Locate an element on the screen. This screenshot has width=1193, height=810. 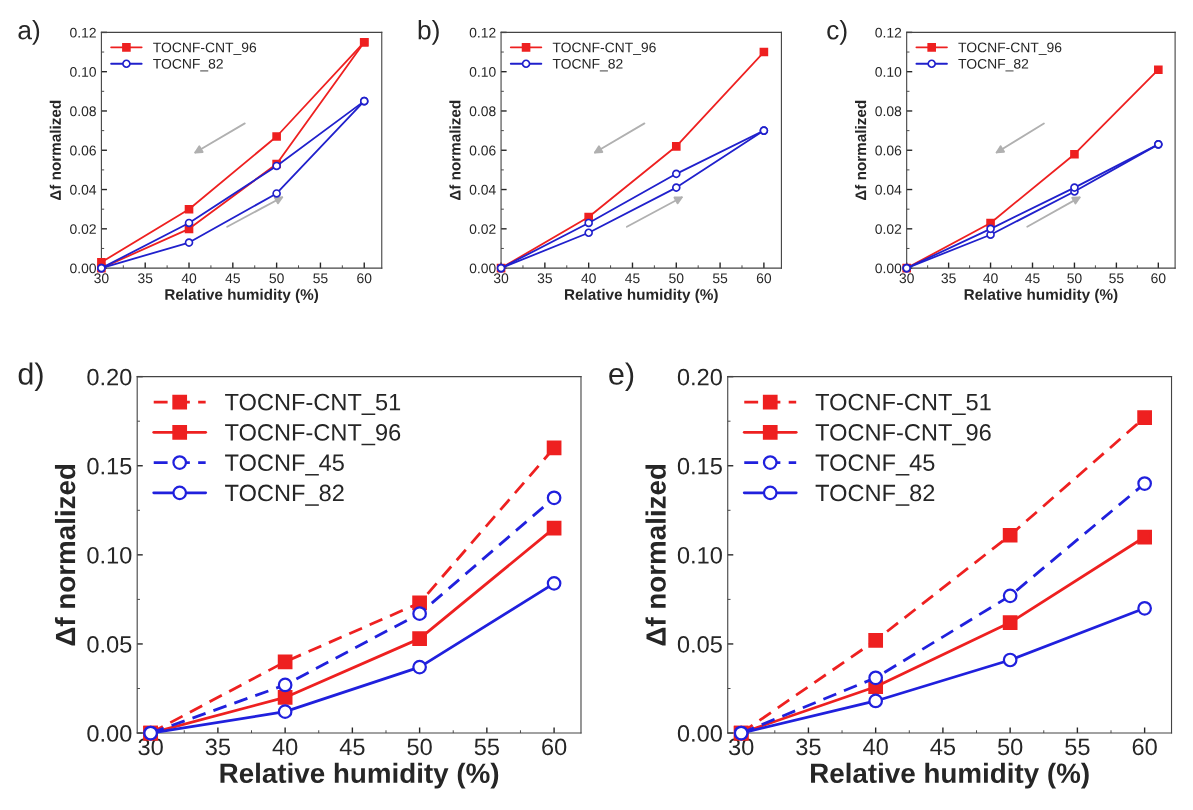
chart-title: c) is located at coordinates (837, 32).